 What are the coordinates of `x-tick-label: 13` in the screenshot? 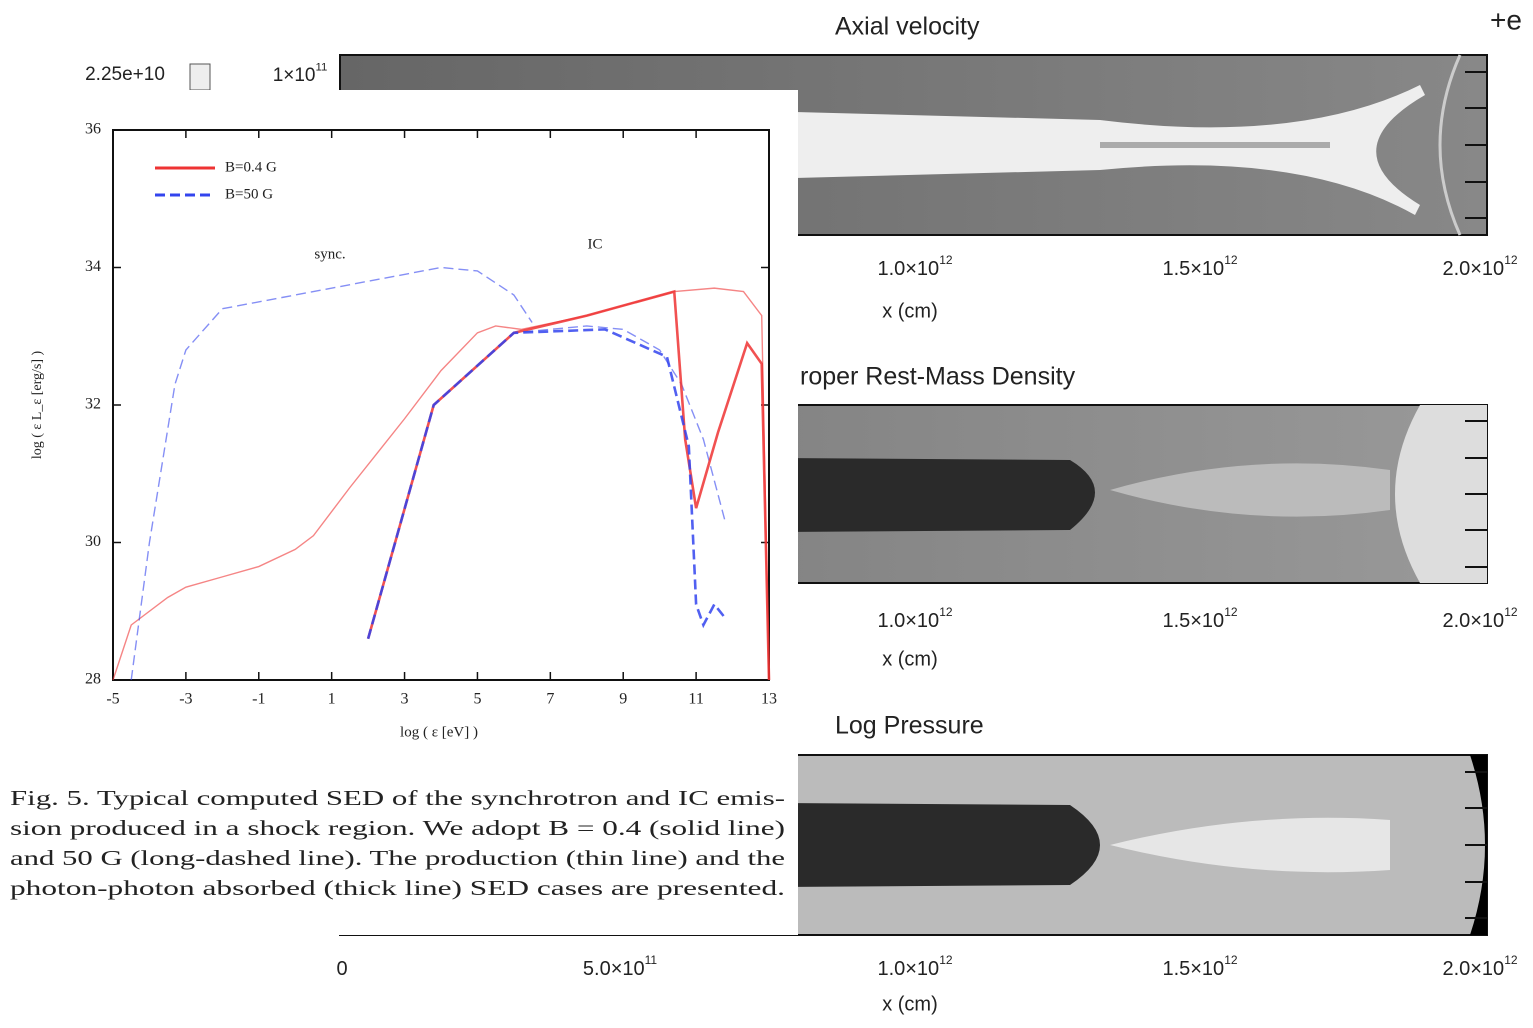 It's located at (769, 699).